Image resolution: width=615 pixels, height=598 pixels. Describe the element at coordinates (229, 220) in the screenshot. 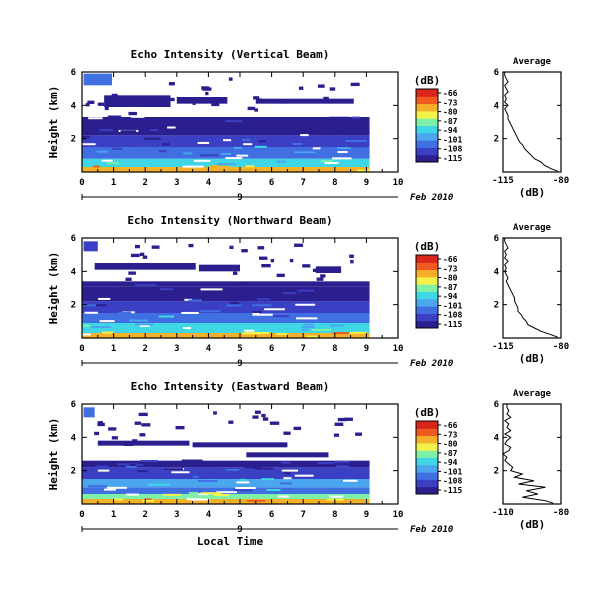

I see `panel-title: Echo Intensity (Northward Beam)` at that location.